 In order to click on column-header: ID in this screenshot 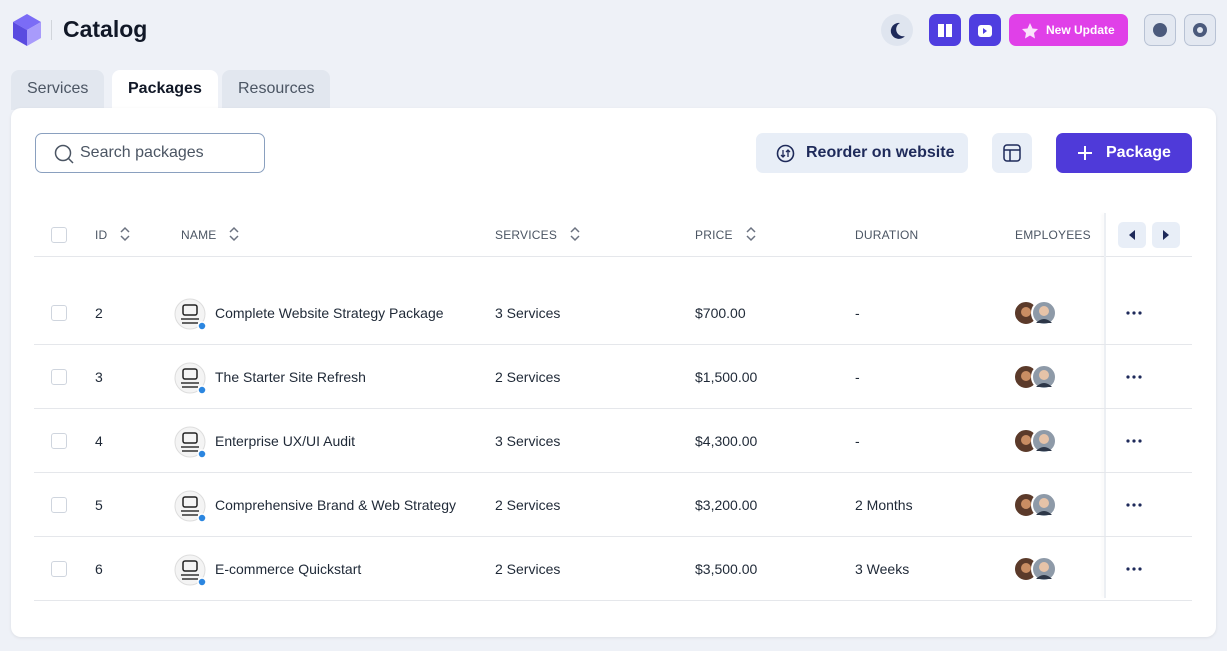, I will do `click(101, 235)`.